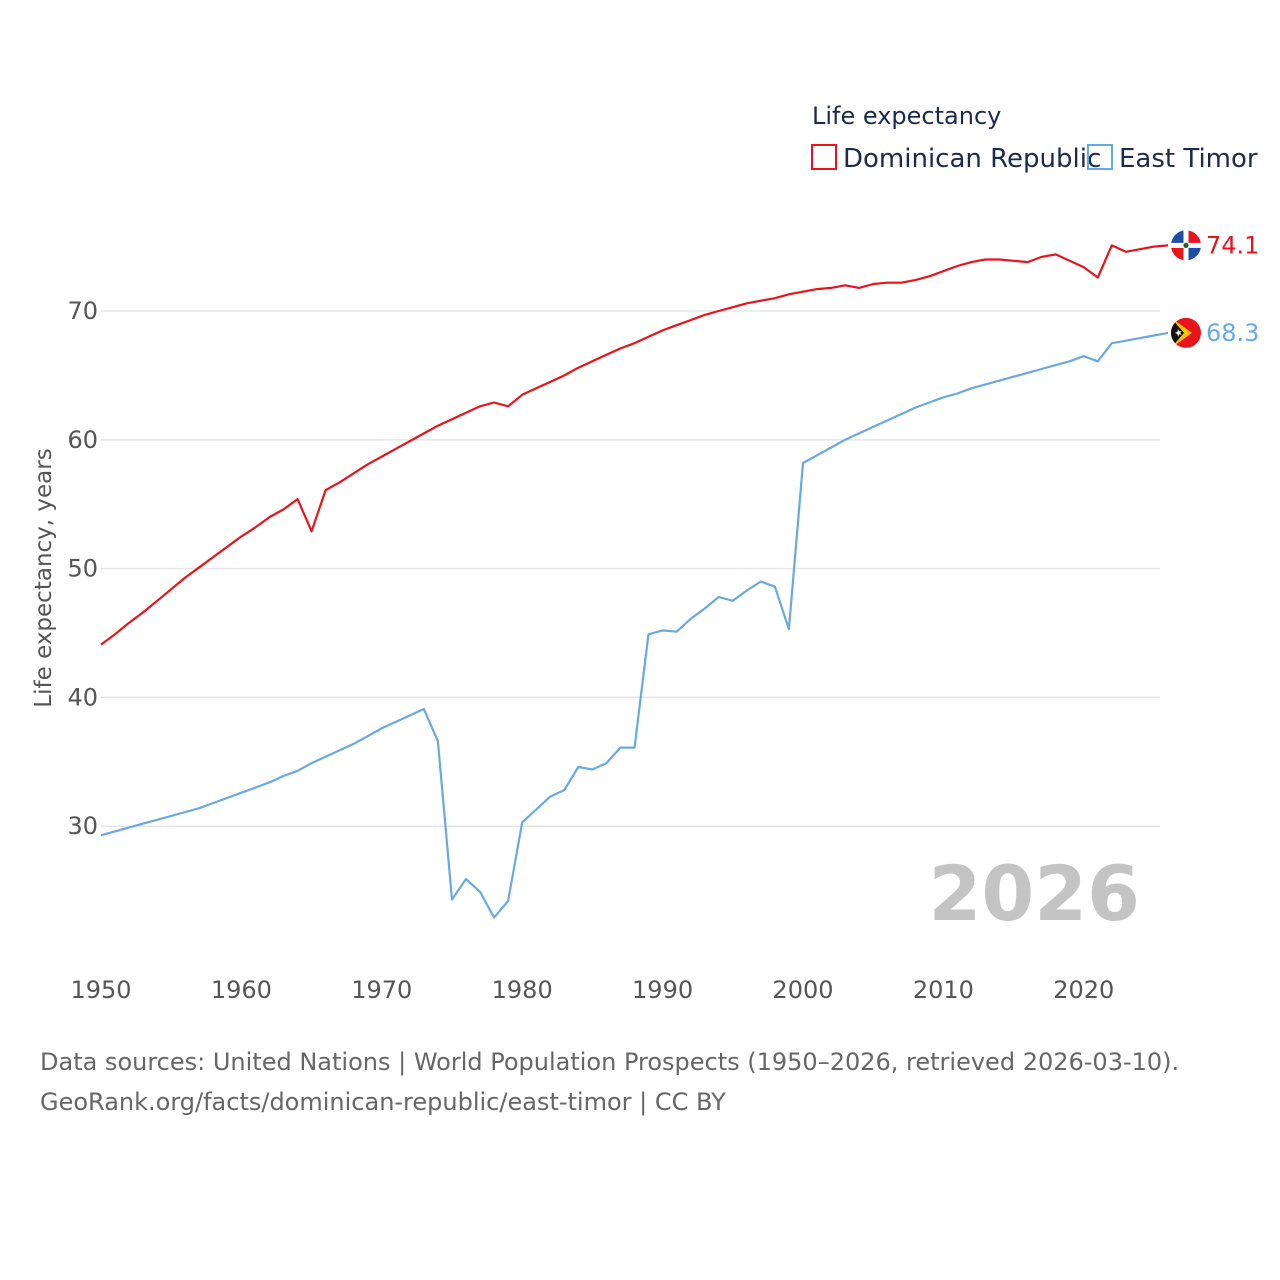 This screenshot has width=1280, height=1280. Describe the element at coordinates (82, 697) in the screenshot. I see `y-tick-label-40: 40` at that location.